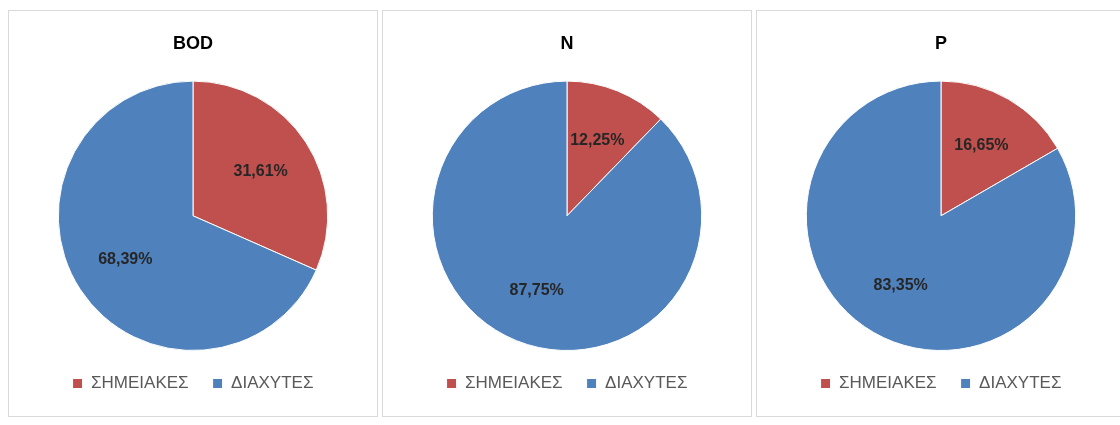  I want to click on data-label: 16,65%, so click(981, 145).